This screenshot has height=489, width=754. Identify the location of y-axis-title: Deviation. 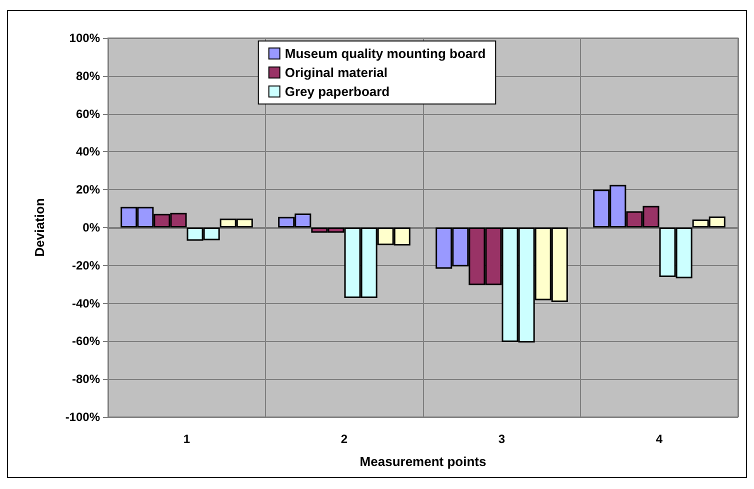
(39, 227).